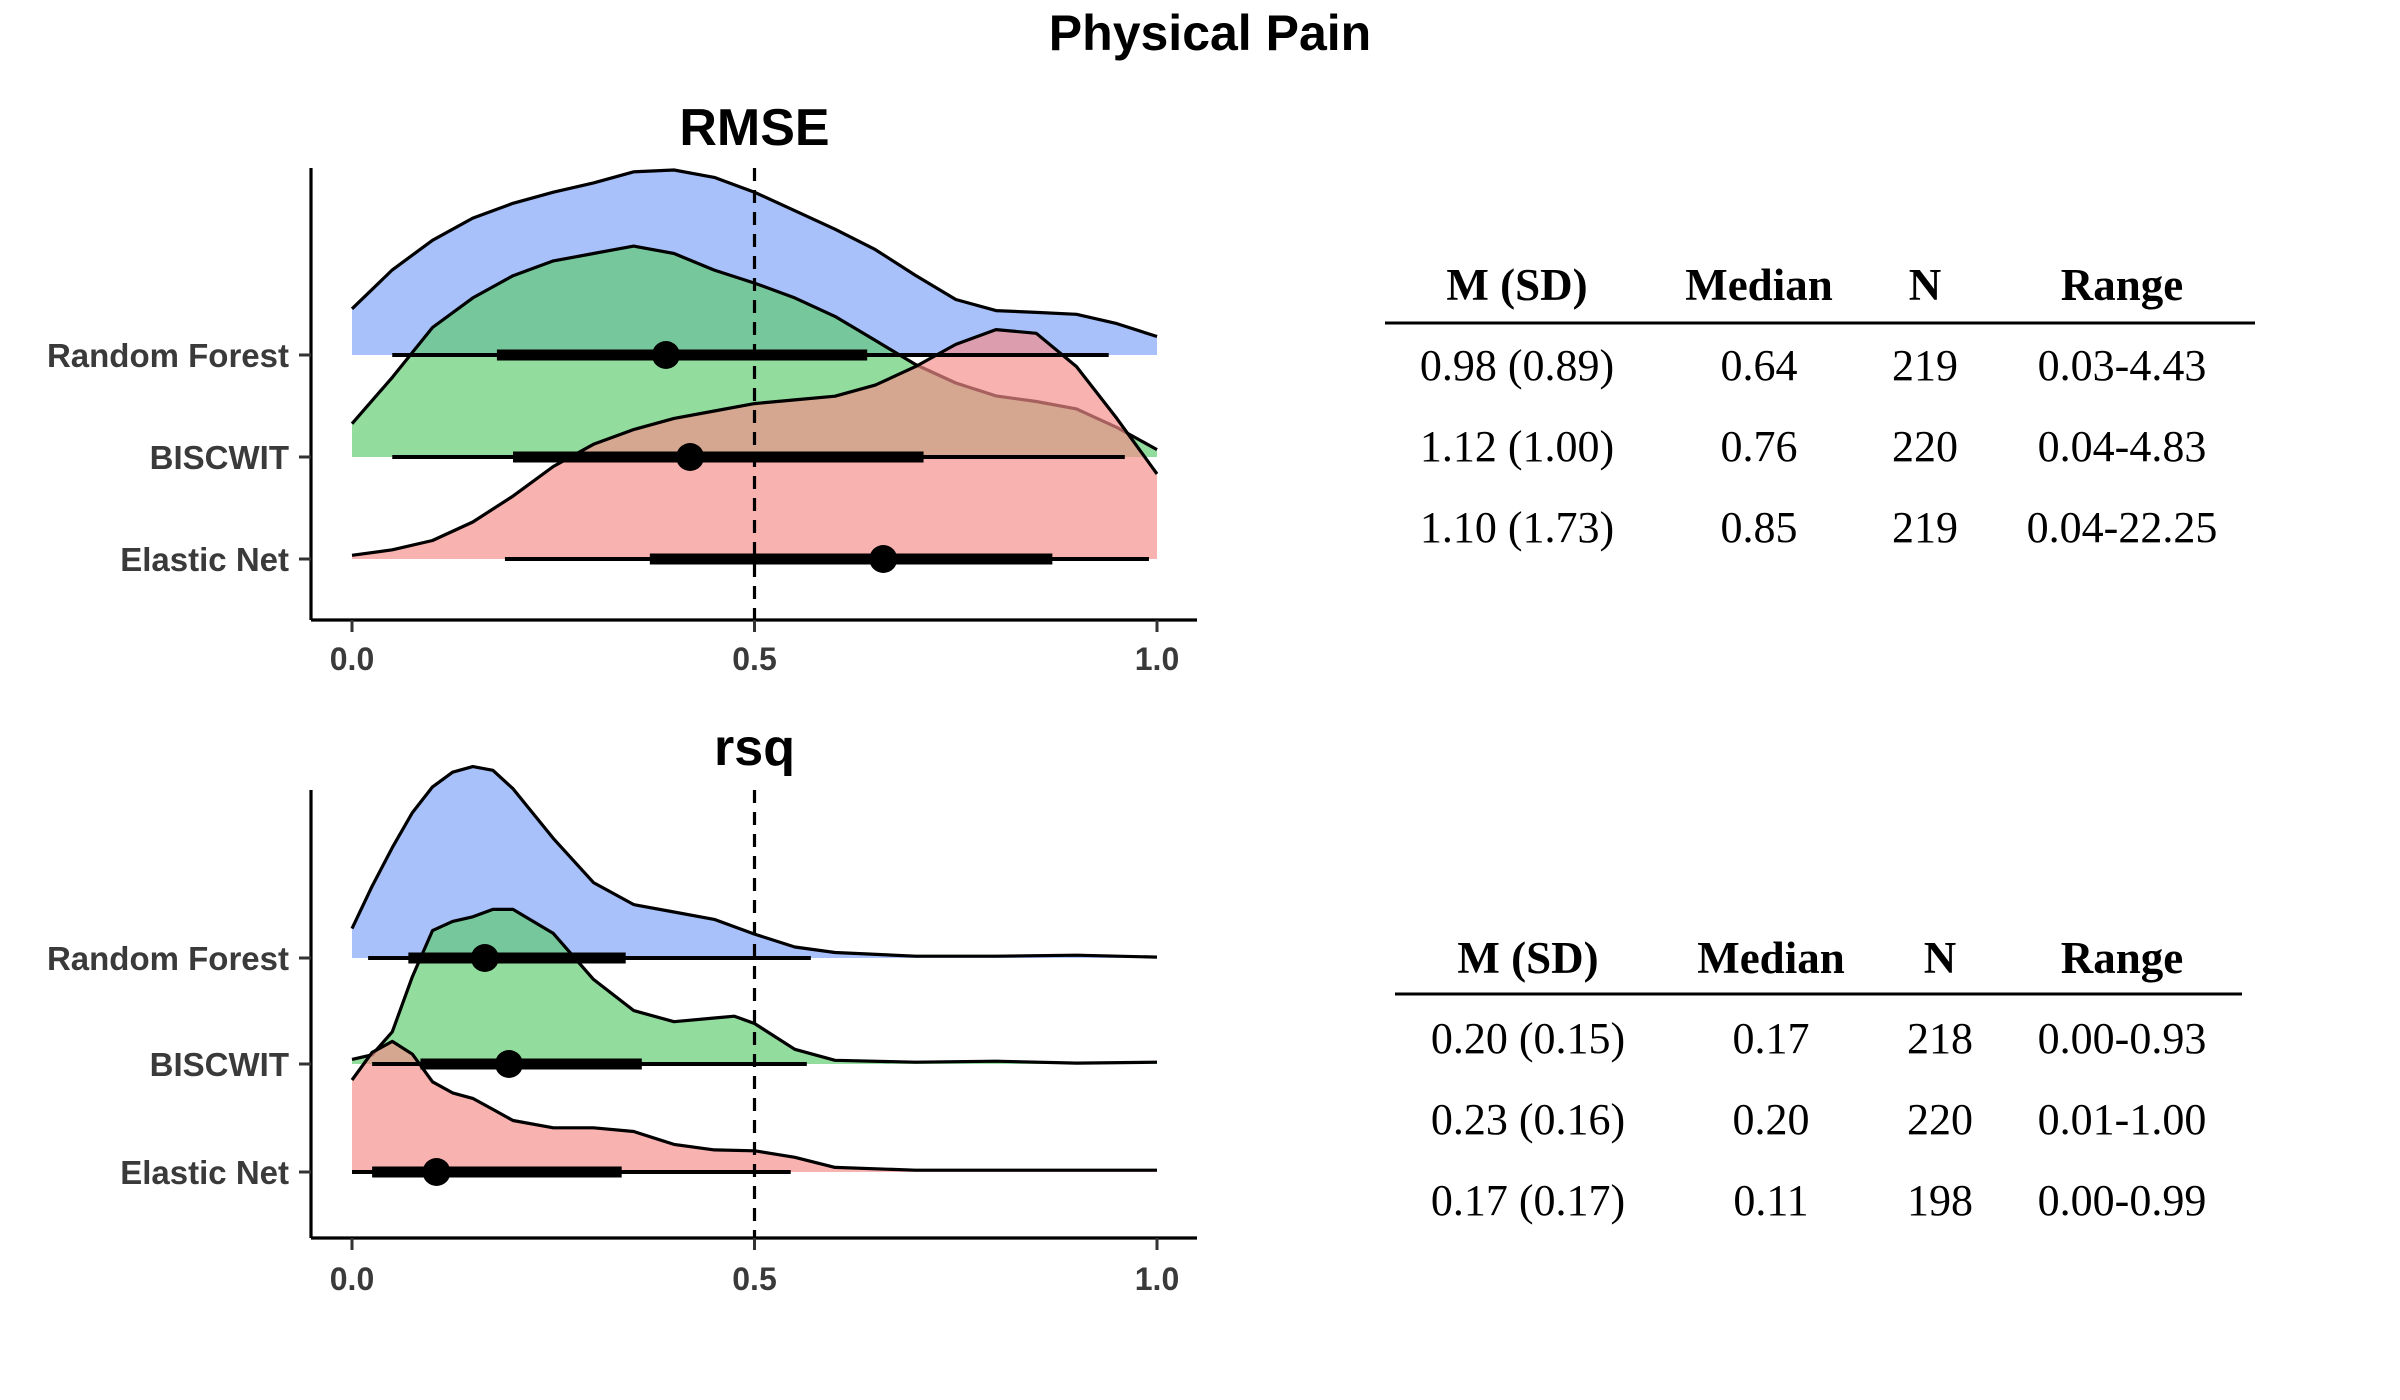 This screenshot has width=2400, height=1400. Describe the element at coordinates (1759, 446) in the screenshot. I see `table-cell: 0.76` at that location.